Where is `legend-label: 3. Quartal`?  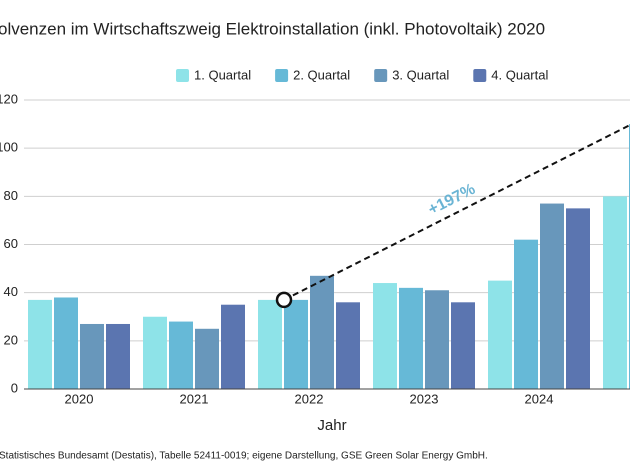 legend-label: 3. Quartal is located at coordinates (420, 74).